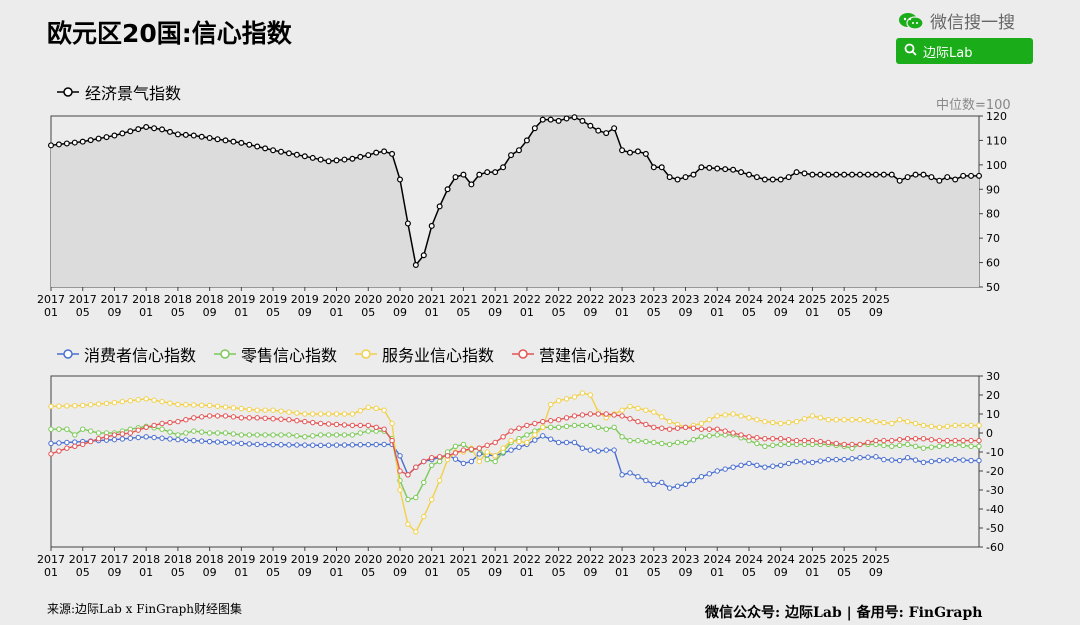  What do you see at coordinates (844, 559) in the screenshot?
I see `bottom-xtick-year: 2025` at bounding box center [844, 559].